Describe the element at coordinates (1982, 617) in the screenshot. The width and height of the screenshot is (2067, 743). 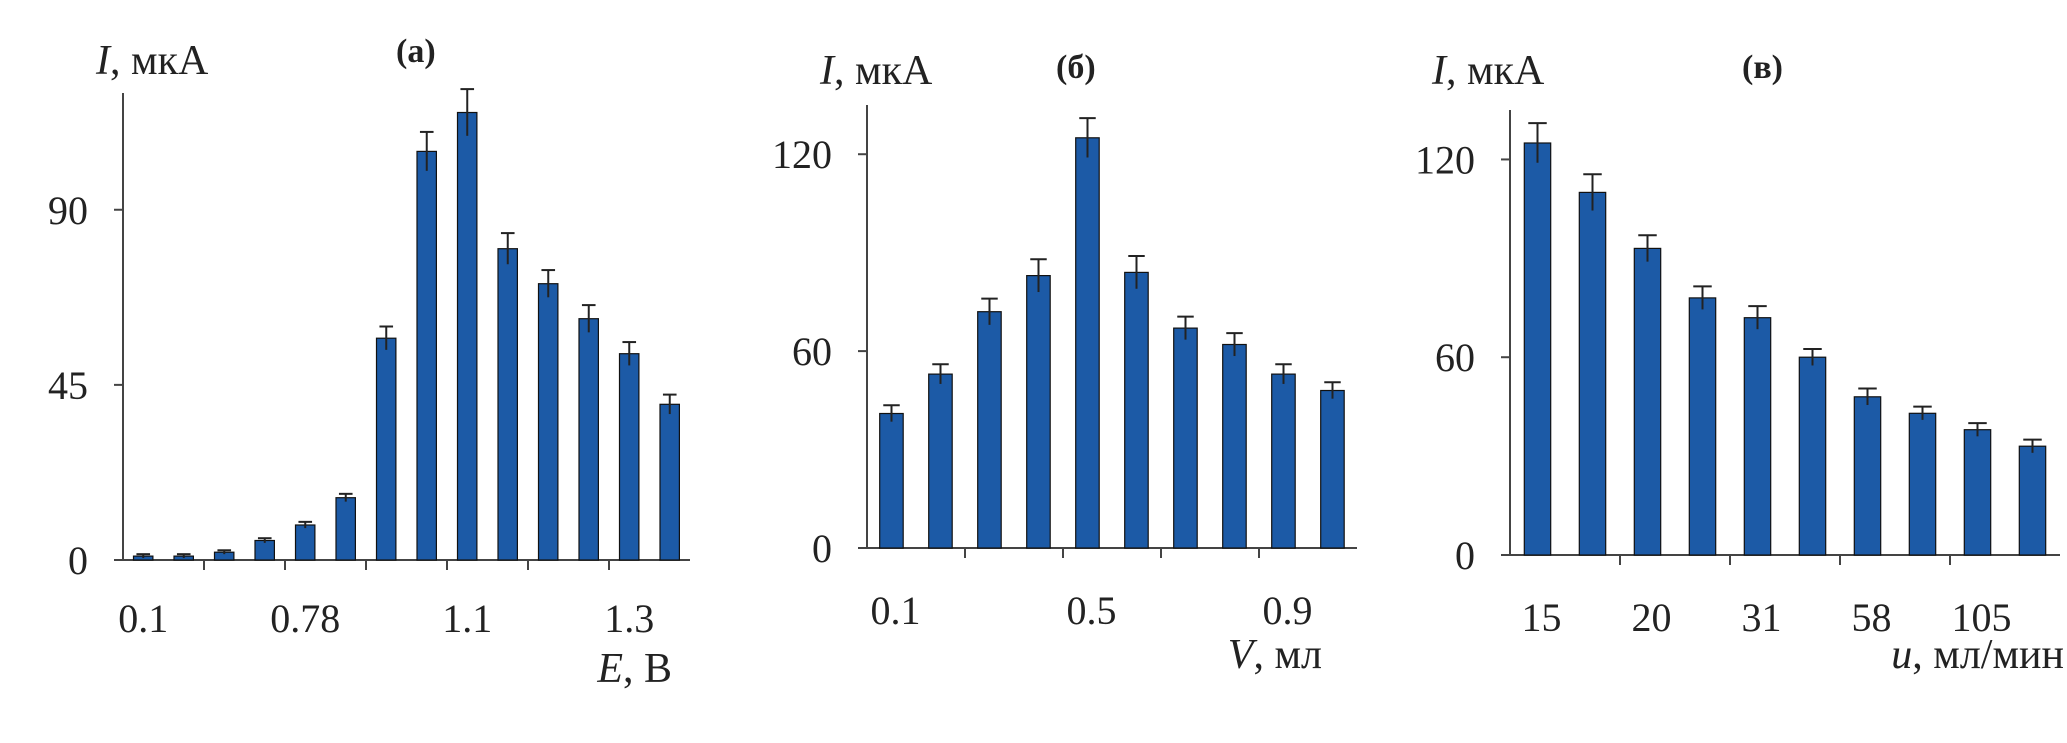
I see `x-tick-label: 105` at that location.